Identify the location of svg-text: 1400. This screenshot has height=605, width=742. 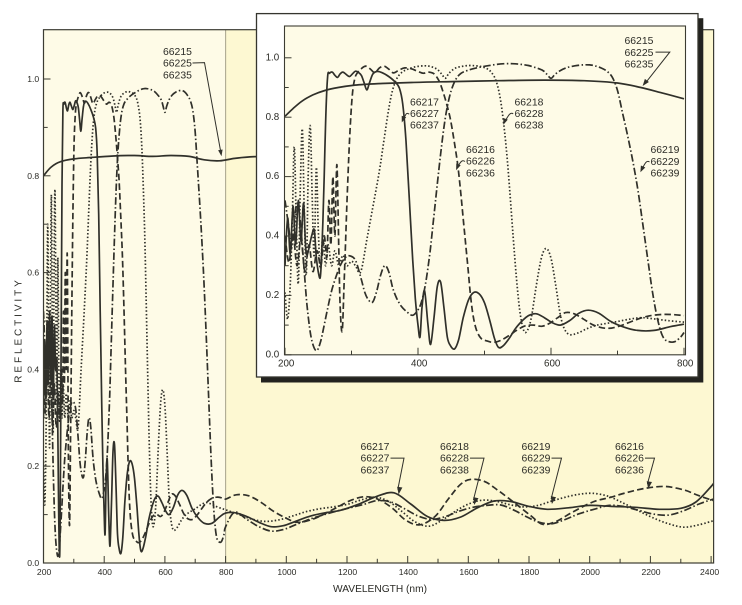
(408, 572).